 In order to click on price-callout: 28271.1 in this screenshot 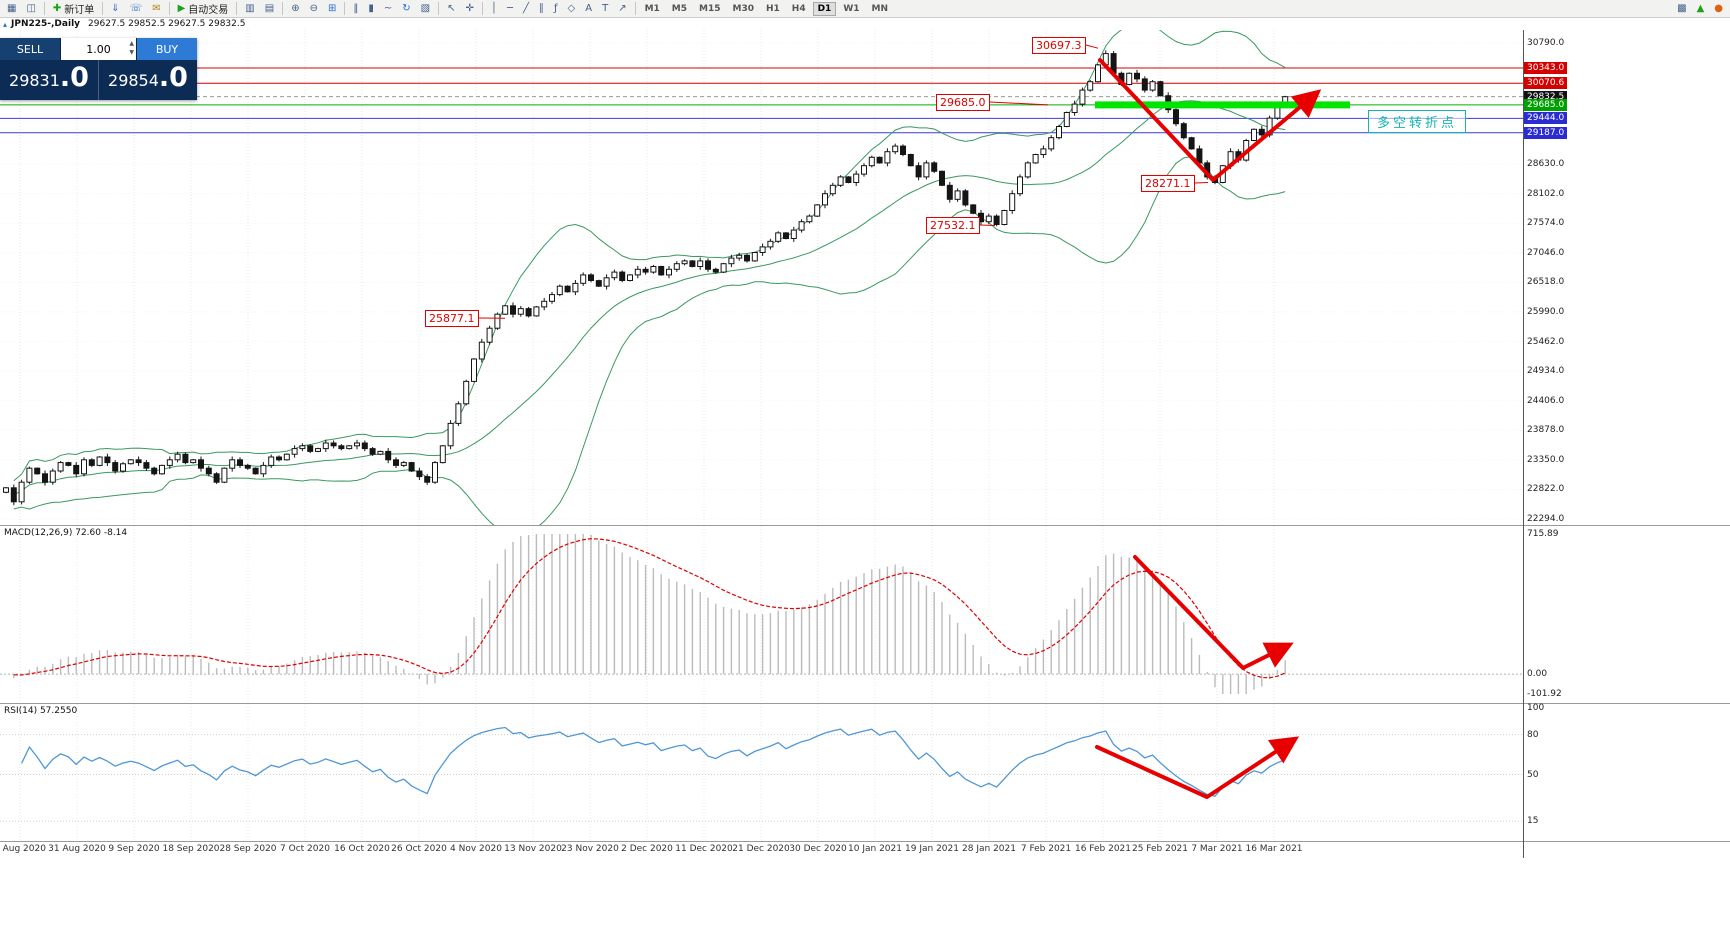, I will do `click(1168, 183)`.